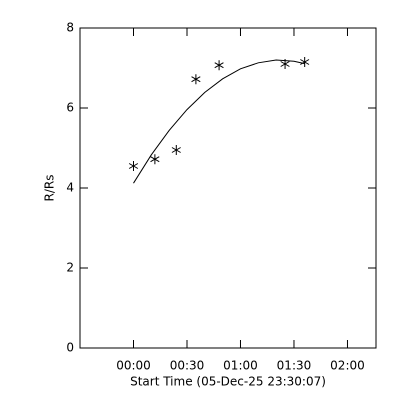 This screenshot has height=400, width=400. Describe the element at coordinates (133, 366) in the screenshot. I see `x-tick-label: 00:00` at that location.